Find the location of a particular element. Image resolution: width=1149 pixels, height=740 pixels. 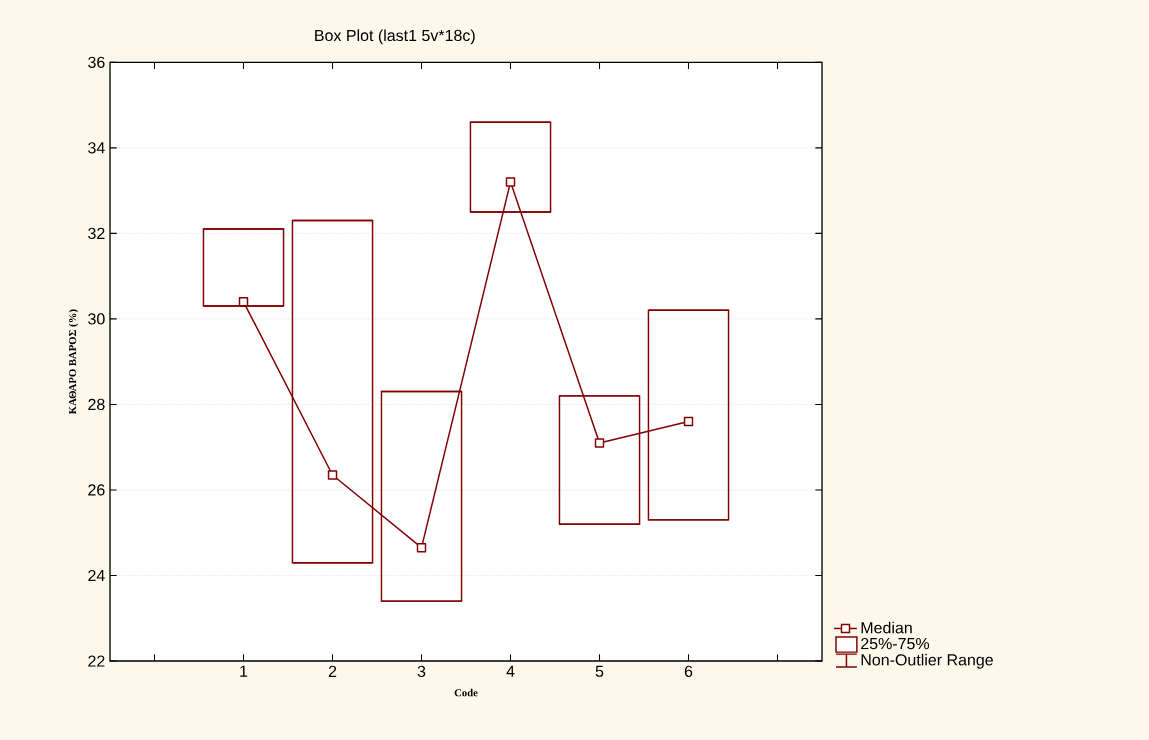

x-axis-title: Code is located at coordinates (466, 692).